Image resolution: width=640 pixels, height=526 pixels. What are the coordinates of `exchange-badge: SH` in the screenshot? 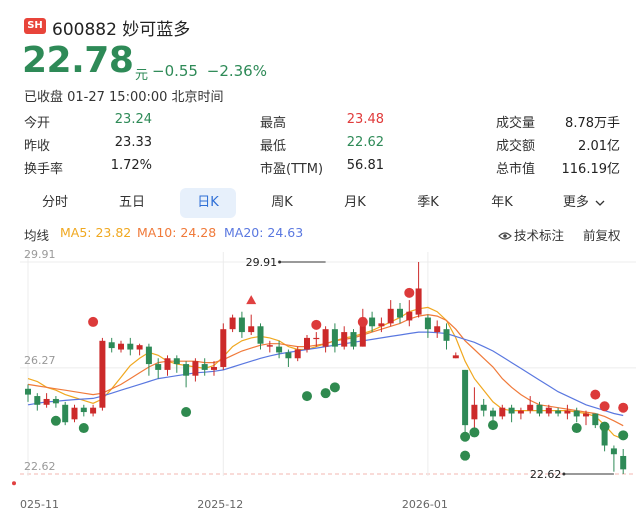 It's located at (35, 26).